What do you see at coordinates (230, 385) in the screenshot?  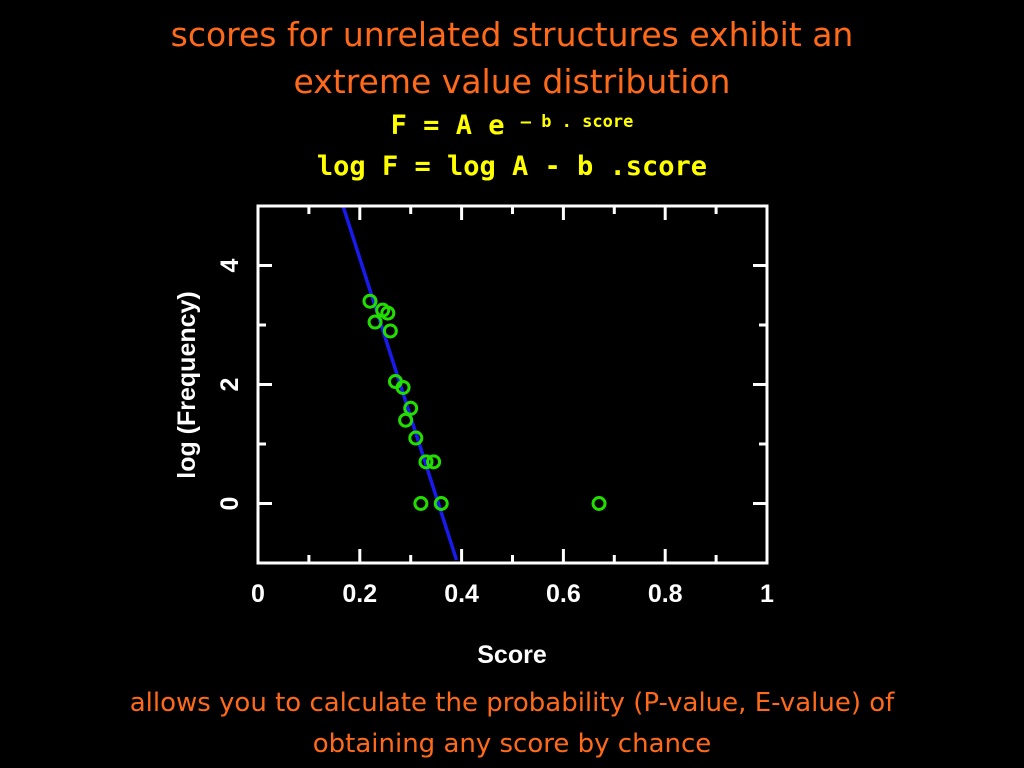 I see `y-tick-label: 2` at bounding box center [230, 385].